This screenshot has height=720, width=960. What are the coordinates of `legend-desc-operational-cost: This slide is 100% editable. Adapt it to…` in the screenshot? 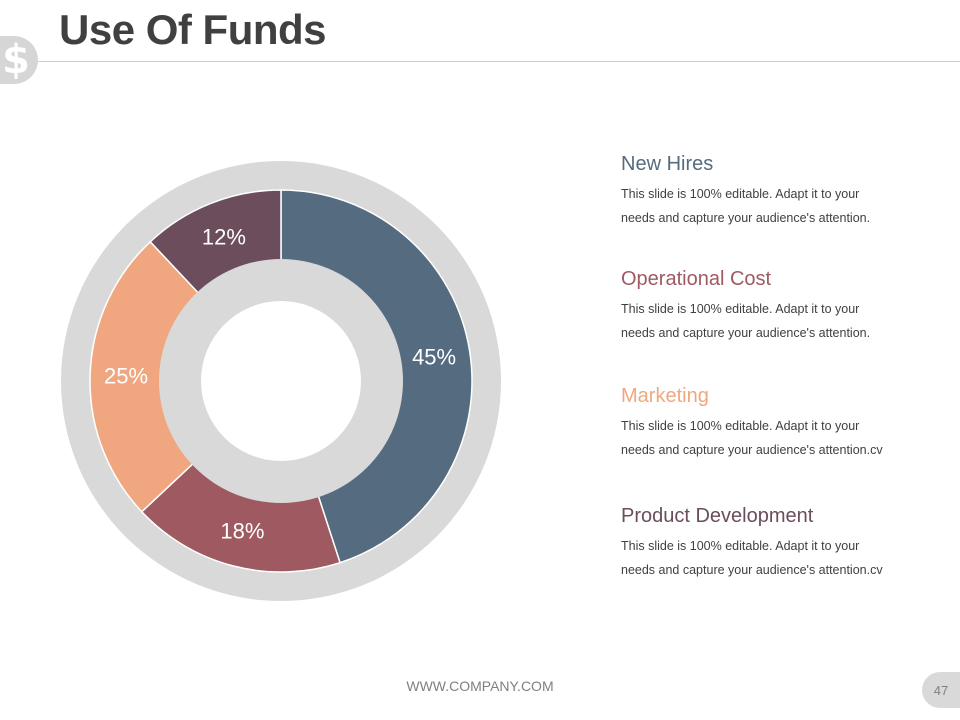 It's located at (746, 321).